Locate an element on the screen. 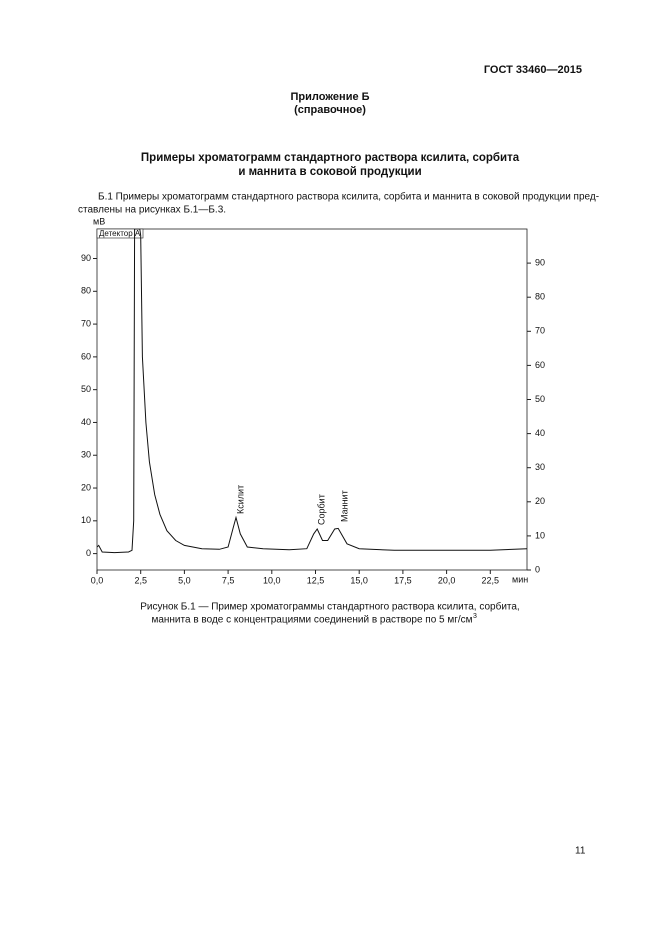  y2-tick-label: 60 is located at coordinates (540, 365).